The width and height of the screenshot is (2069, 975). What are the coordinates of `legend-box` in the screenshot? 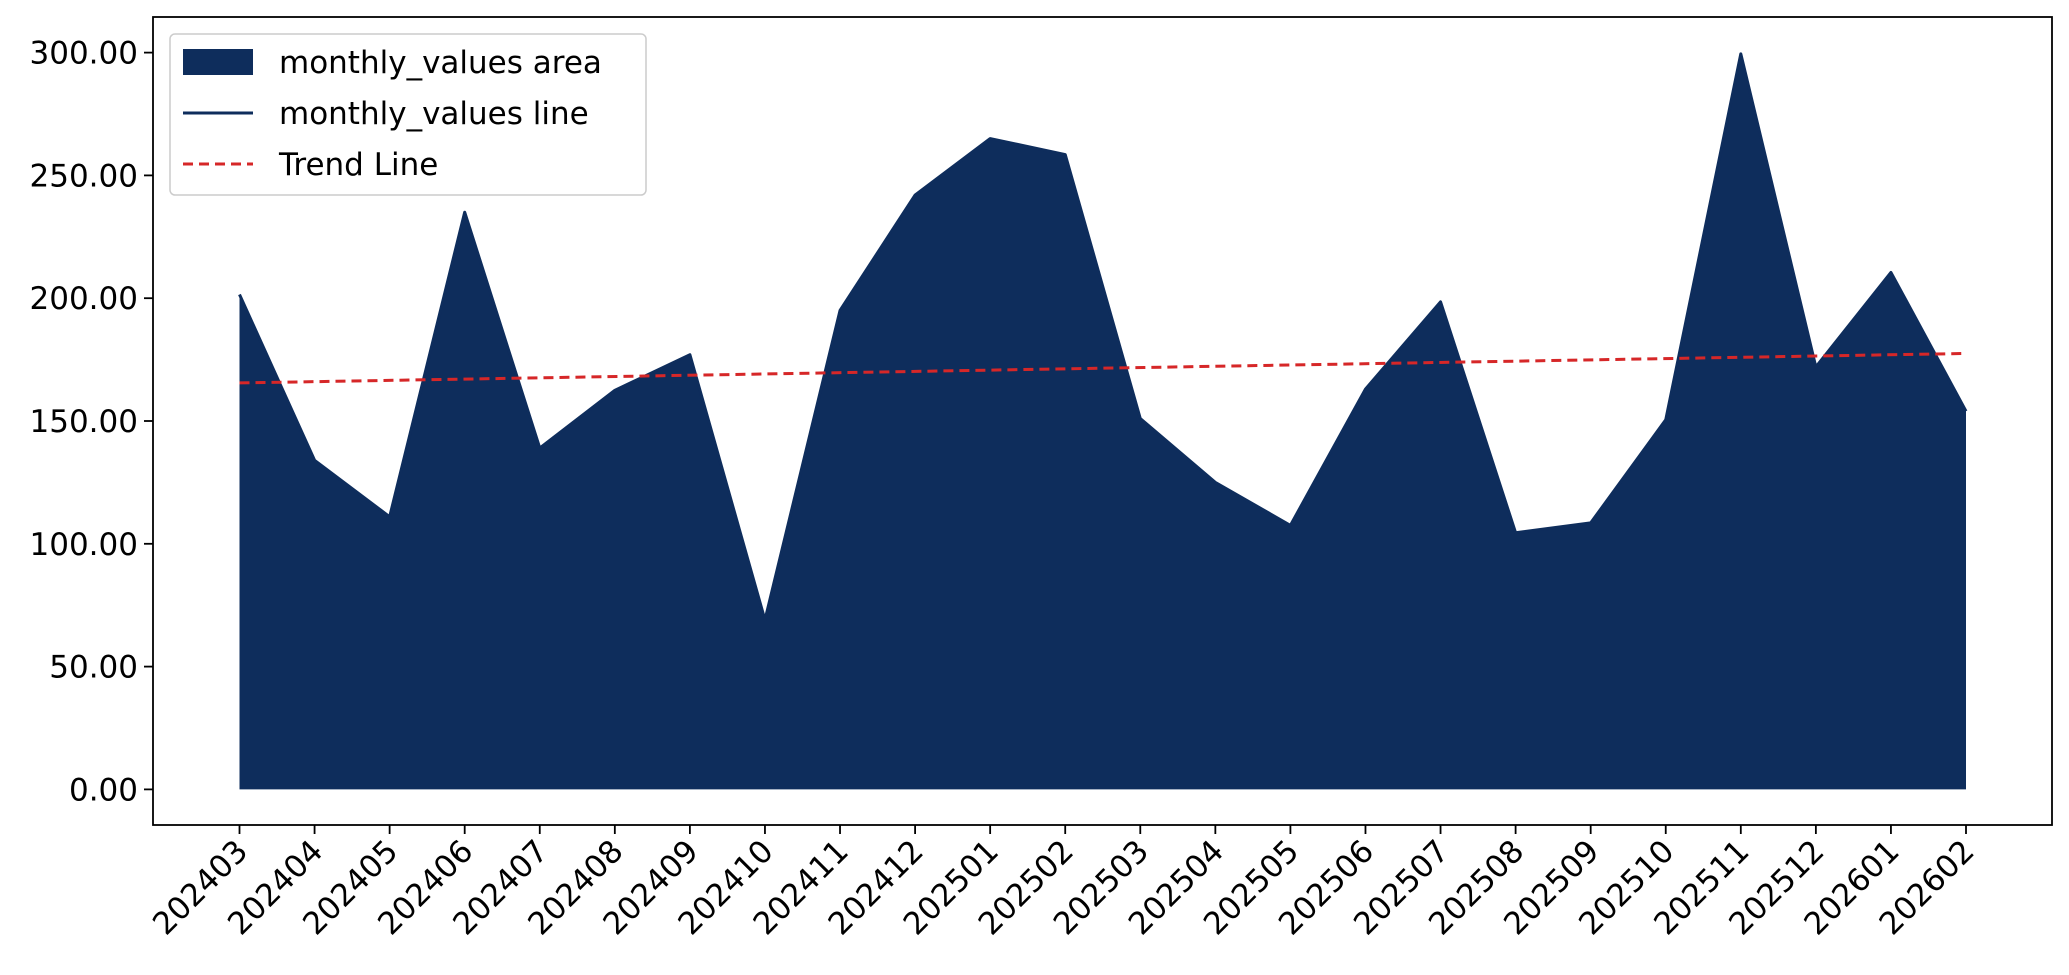 It's located at (408, 114).